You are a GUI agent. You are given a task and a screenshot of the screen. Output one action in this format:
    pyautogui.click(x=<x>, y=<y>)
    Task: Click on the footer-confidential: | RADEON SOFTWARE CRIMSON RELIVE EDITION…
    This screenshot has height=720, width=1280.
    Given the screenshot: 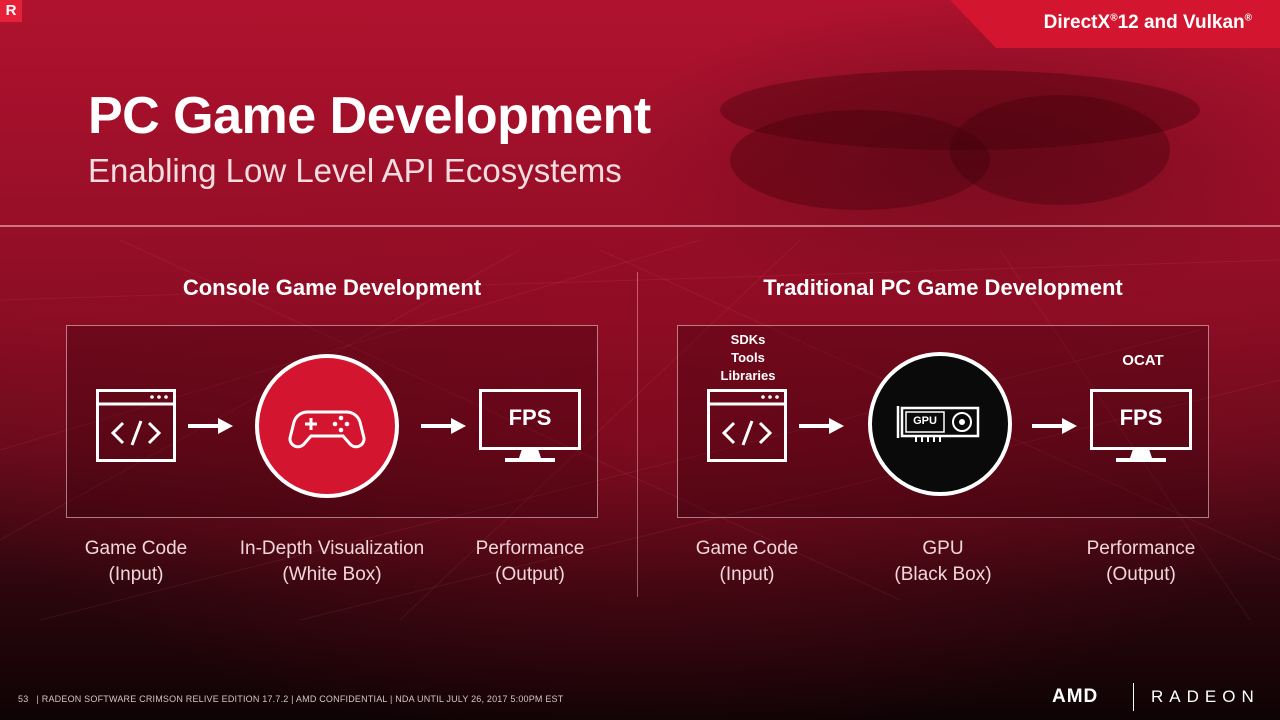 What is the action you would take?
    pyautogui.click(x=300, y=699)
    